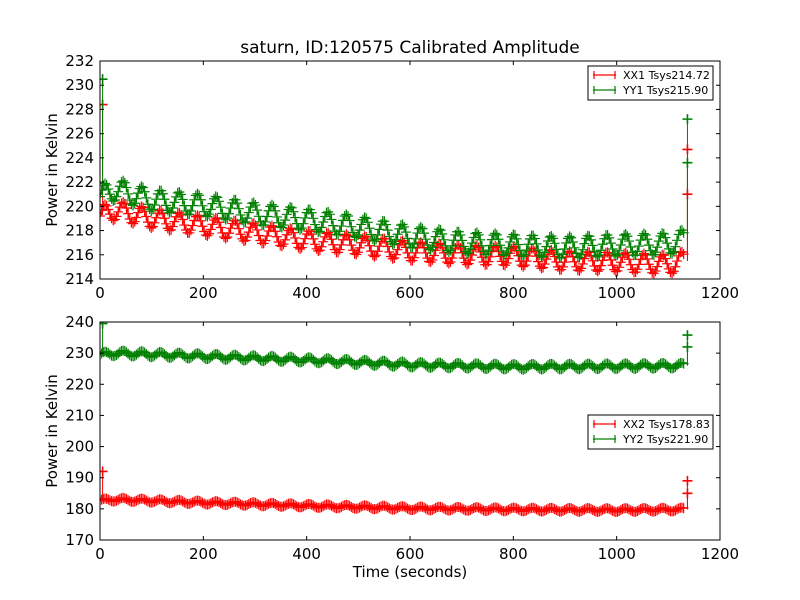 This screenshot has height=600, width=800. I want to click on y-tick-label: 180, so click(79, 509).